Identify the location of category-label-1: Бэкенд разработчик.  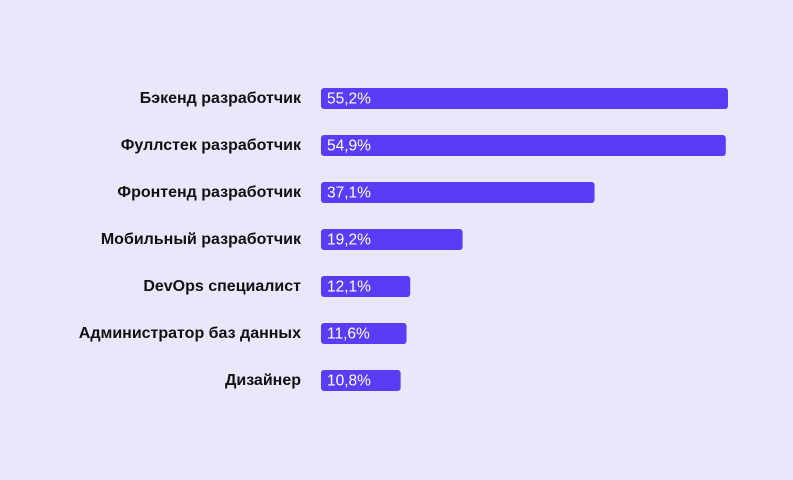
(221, 98).